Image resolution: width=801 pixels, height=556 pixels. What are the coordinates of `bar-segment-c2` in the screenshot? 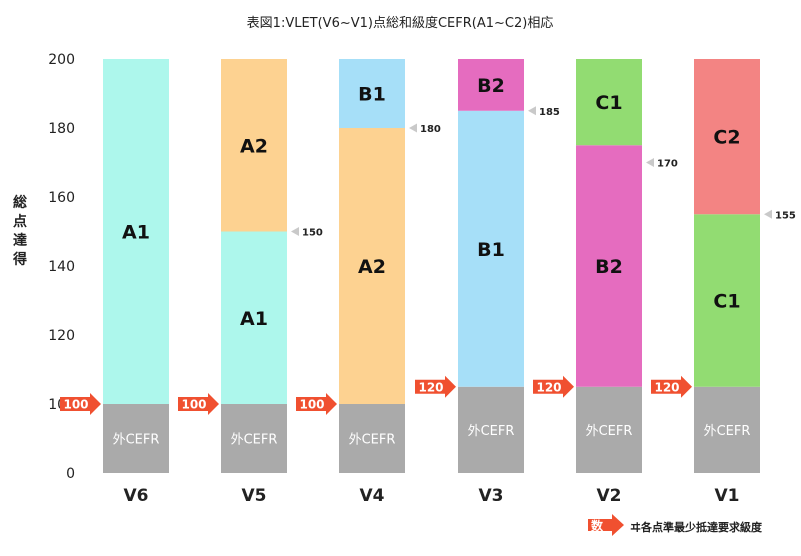 It's located at (727, 137).